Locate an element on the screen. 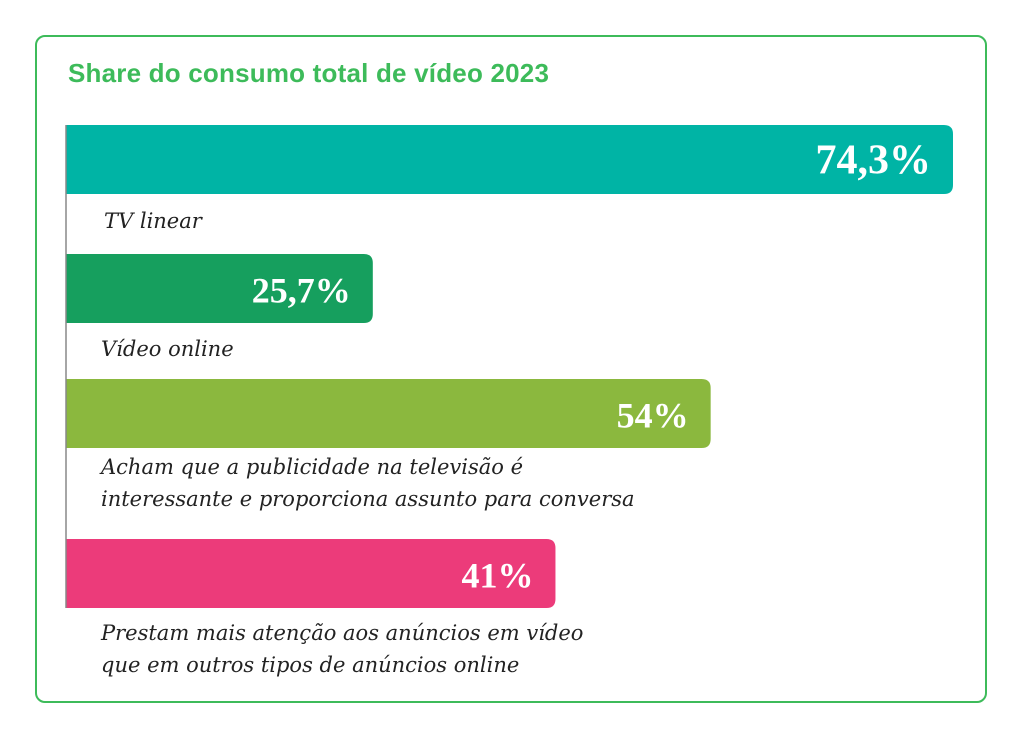 The width and height of the screenshot is (1024, 738). chart-title: Share do consumo total de vídeo 2023 is located at coordinates (309, 73).